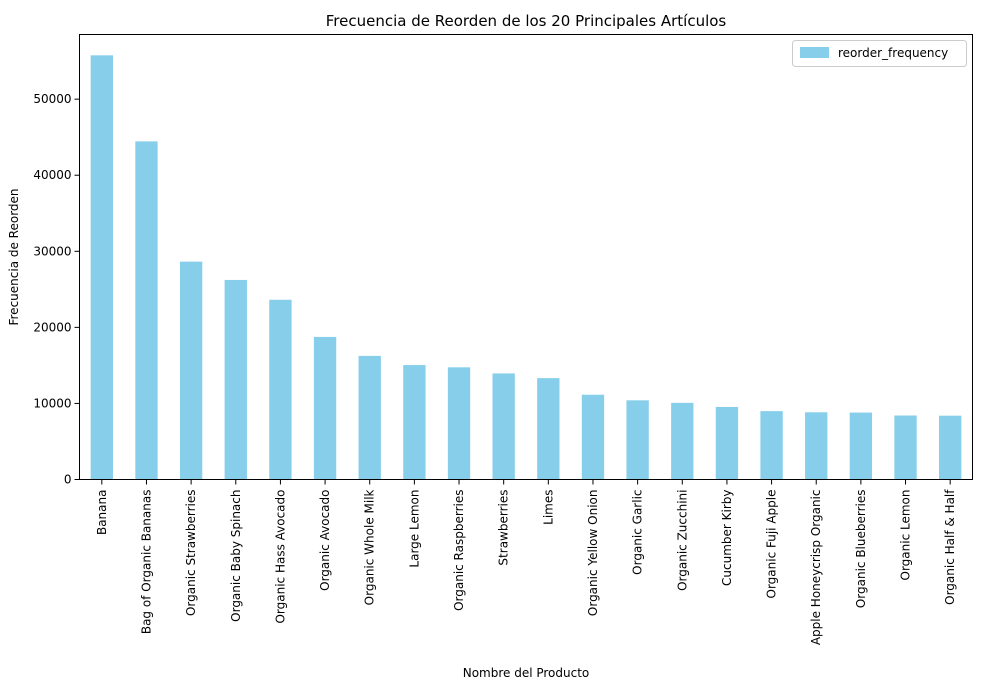  Describe the element at coordinates (52, 251) in the screenshot. I see `y-tick-label: 30000` at that location.